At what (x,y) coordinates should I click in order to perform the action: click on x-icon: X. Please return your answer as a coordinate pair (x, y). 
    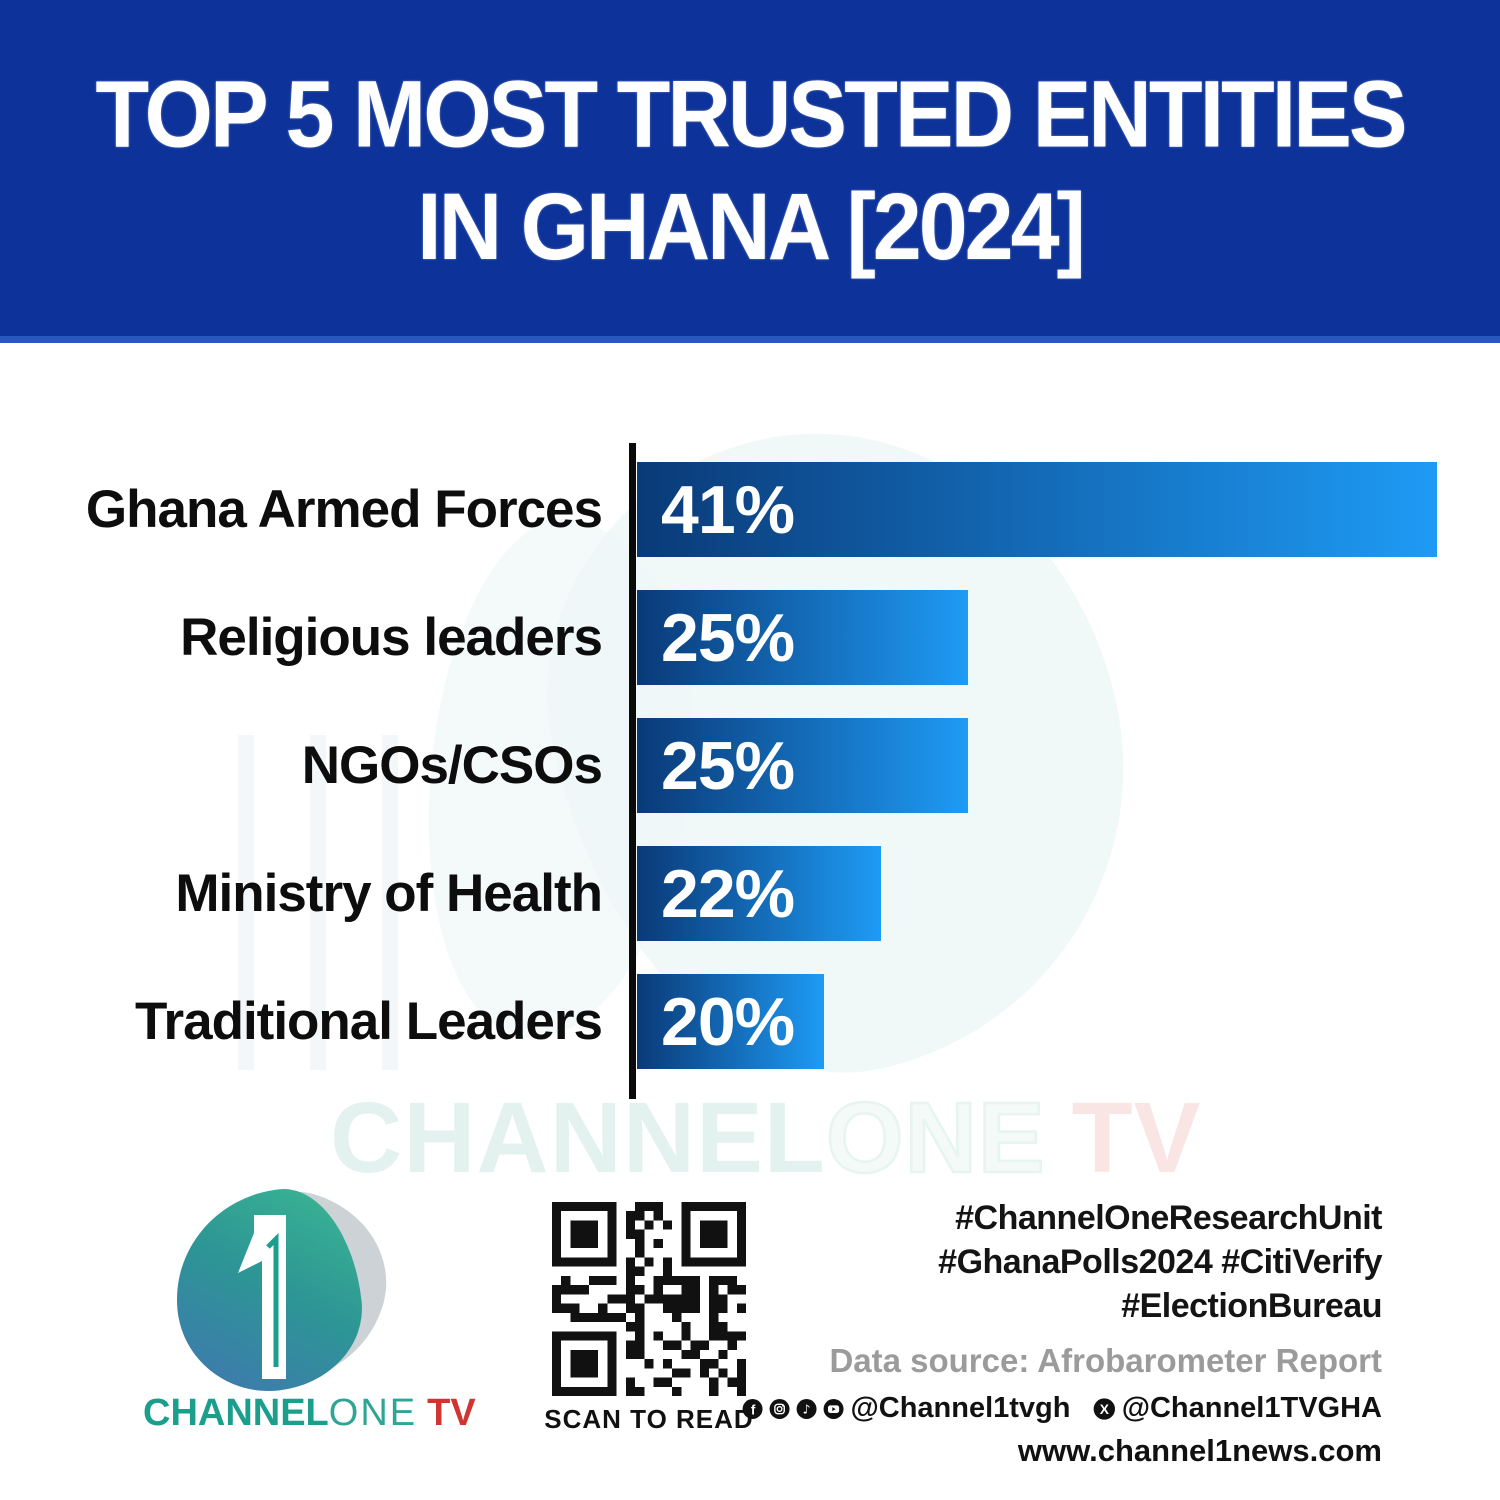
    Looking at the image, I should click on (1104, 1408).